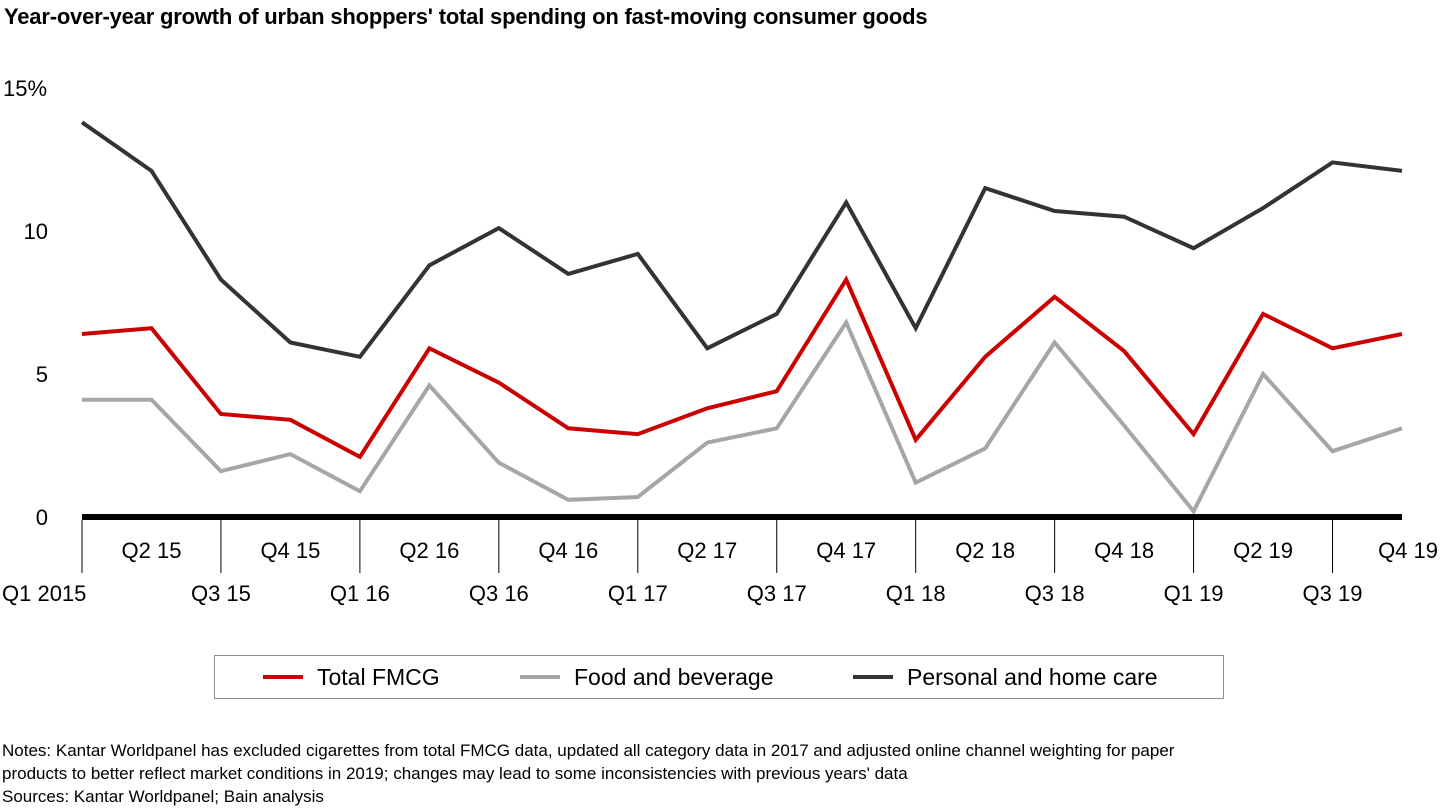  I want to click on legend-item-personal-and-home-care: Personal and home care, so click(1005, 677).